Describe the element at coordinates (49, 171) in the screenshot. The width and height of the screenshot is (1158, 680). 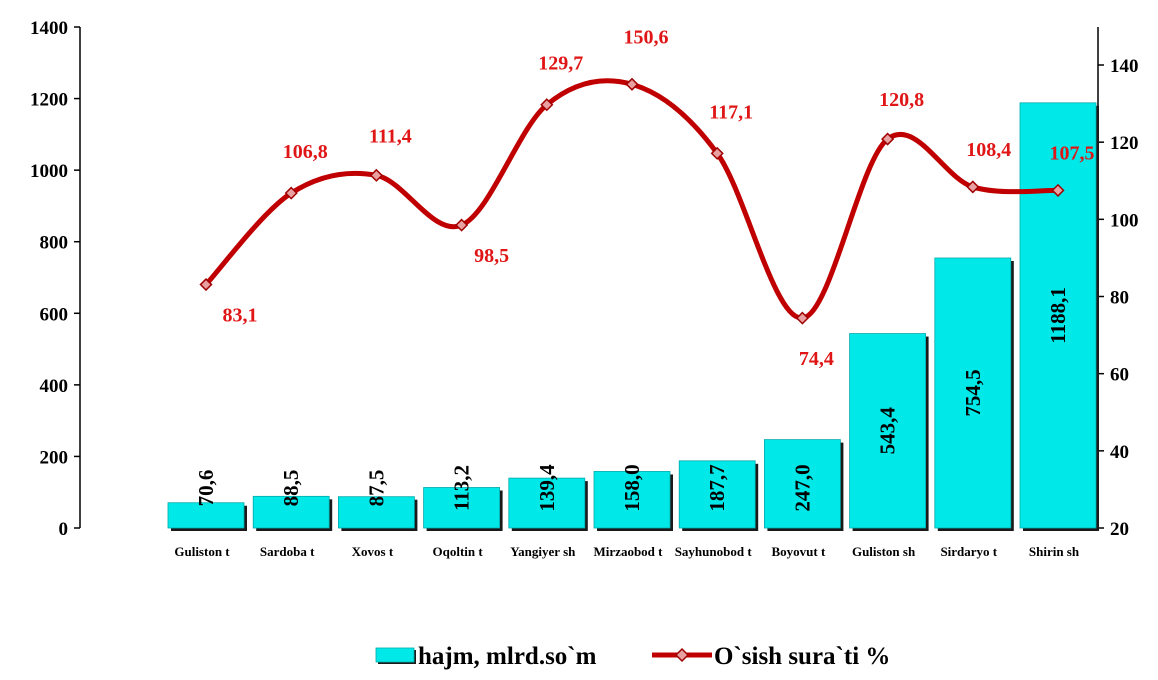
I see `left-tick-label: 1000` at that location.